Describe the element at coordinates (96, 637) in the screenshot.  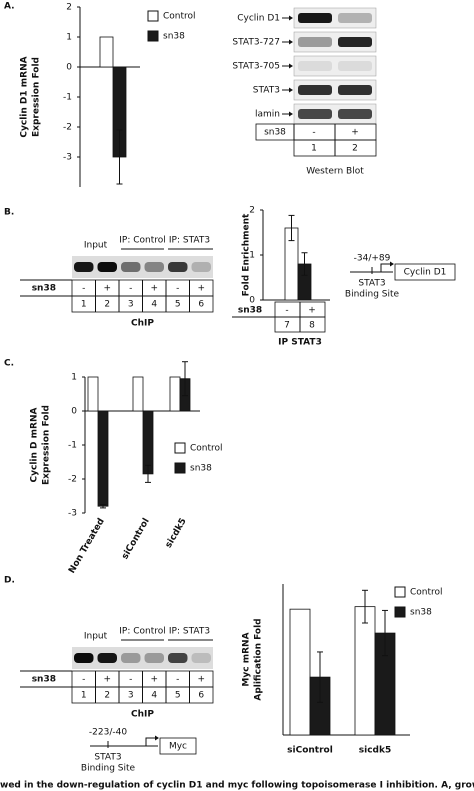
I see `group-label: Input` at that location.